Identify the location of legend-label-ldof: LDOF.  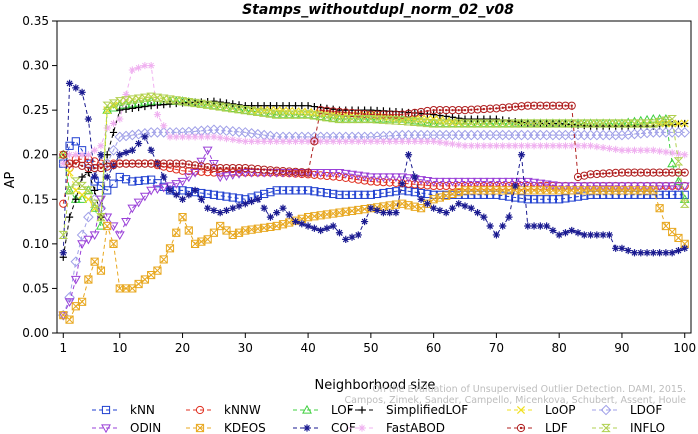
(646, 410).